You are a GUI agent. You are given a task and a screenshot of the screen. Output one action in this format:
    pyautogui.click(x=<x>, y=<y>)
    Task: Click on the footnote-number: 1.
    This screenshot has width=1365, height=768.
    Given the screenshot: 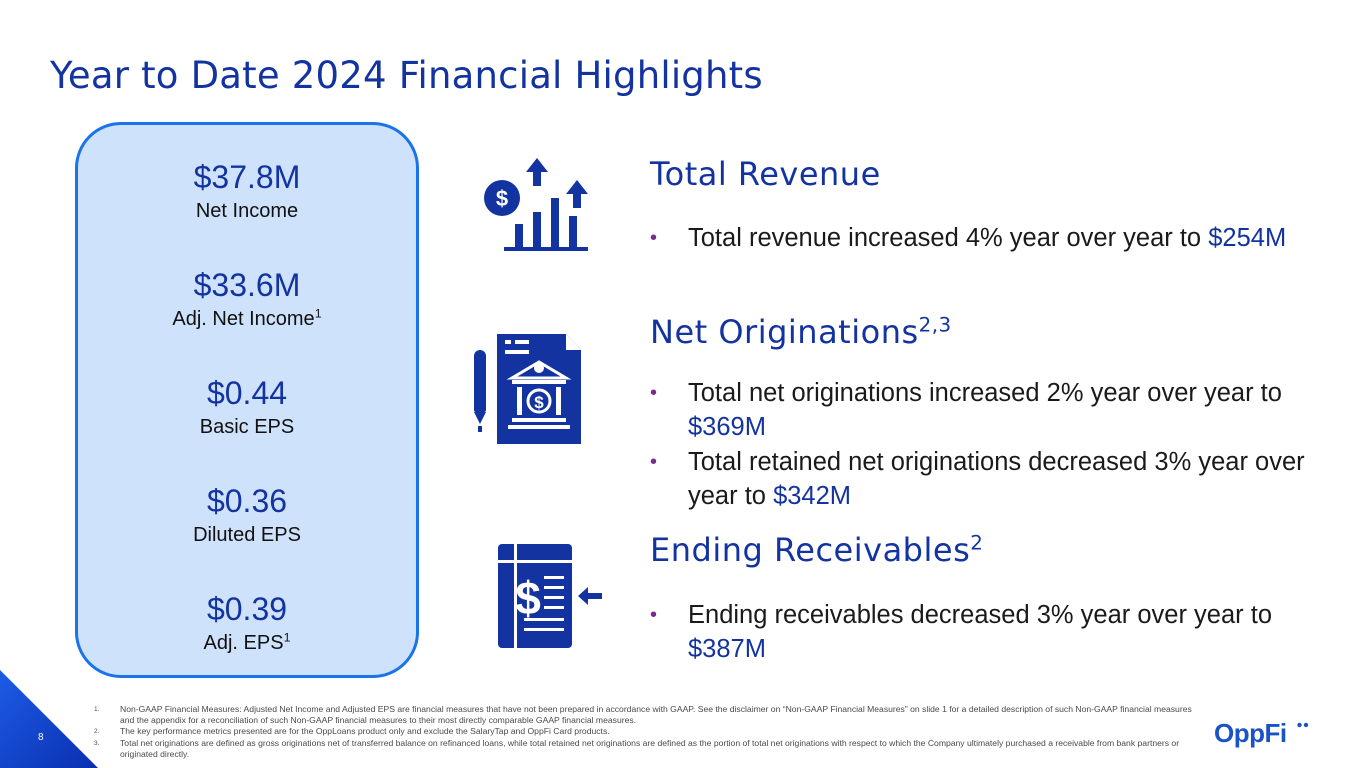 What is the action you would take?
    pyautogui.click(x=97, y=709)
    